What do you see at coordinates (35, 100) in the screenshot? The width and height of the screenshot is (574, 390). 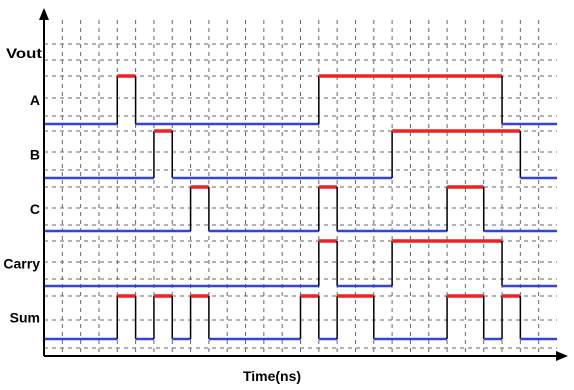 I see `signal-label-a: A` at bounding box center [35, 100].